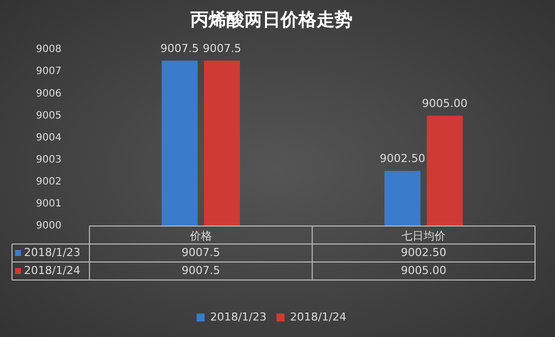  What do you see at coordinates (49, 182) in the screenshot?
I see `y-tick-label: 9002` at bounding box center [49, 182].